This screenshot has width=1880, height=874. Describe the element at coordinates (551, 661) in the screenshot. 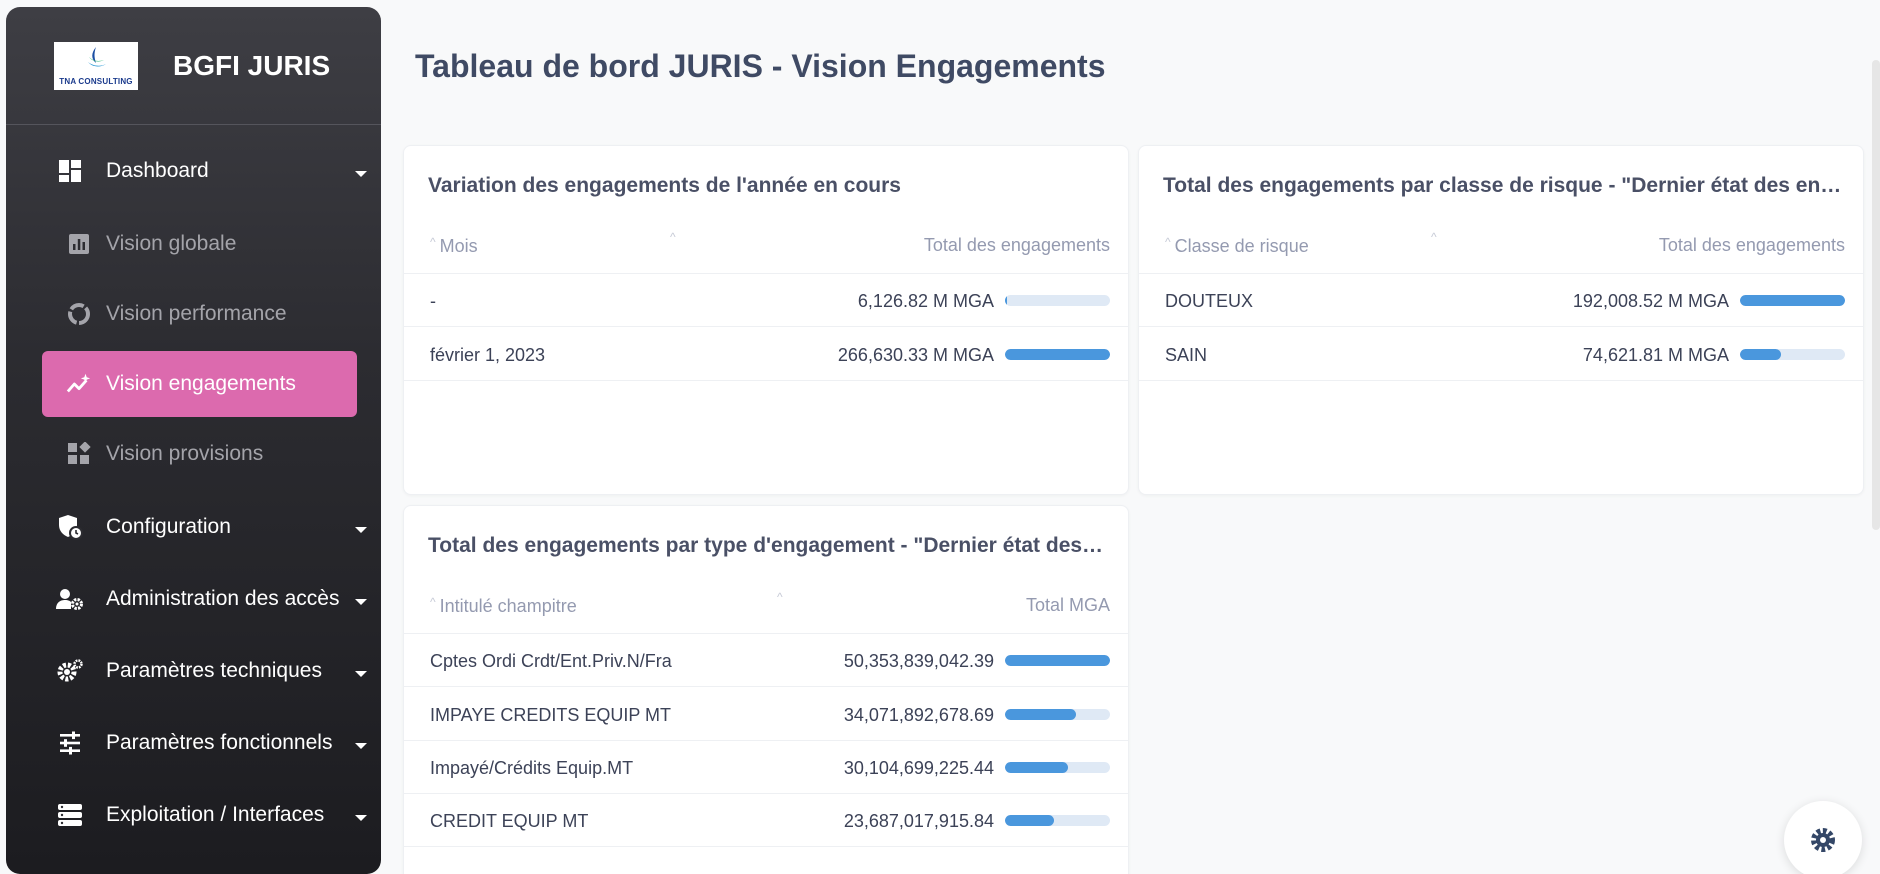

I see `row-label: Cptes Ordi Crdt/Ent.Priv.N/Fra` at that location.